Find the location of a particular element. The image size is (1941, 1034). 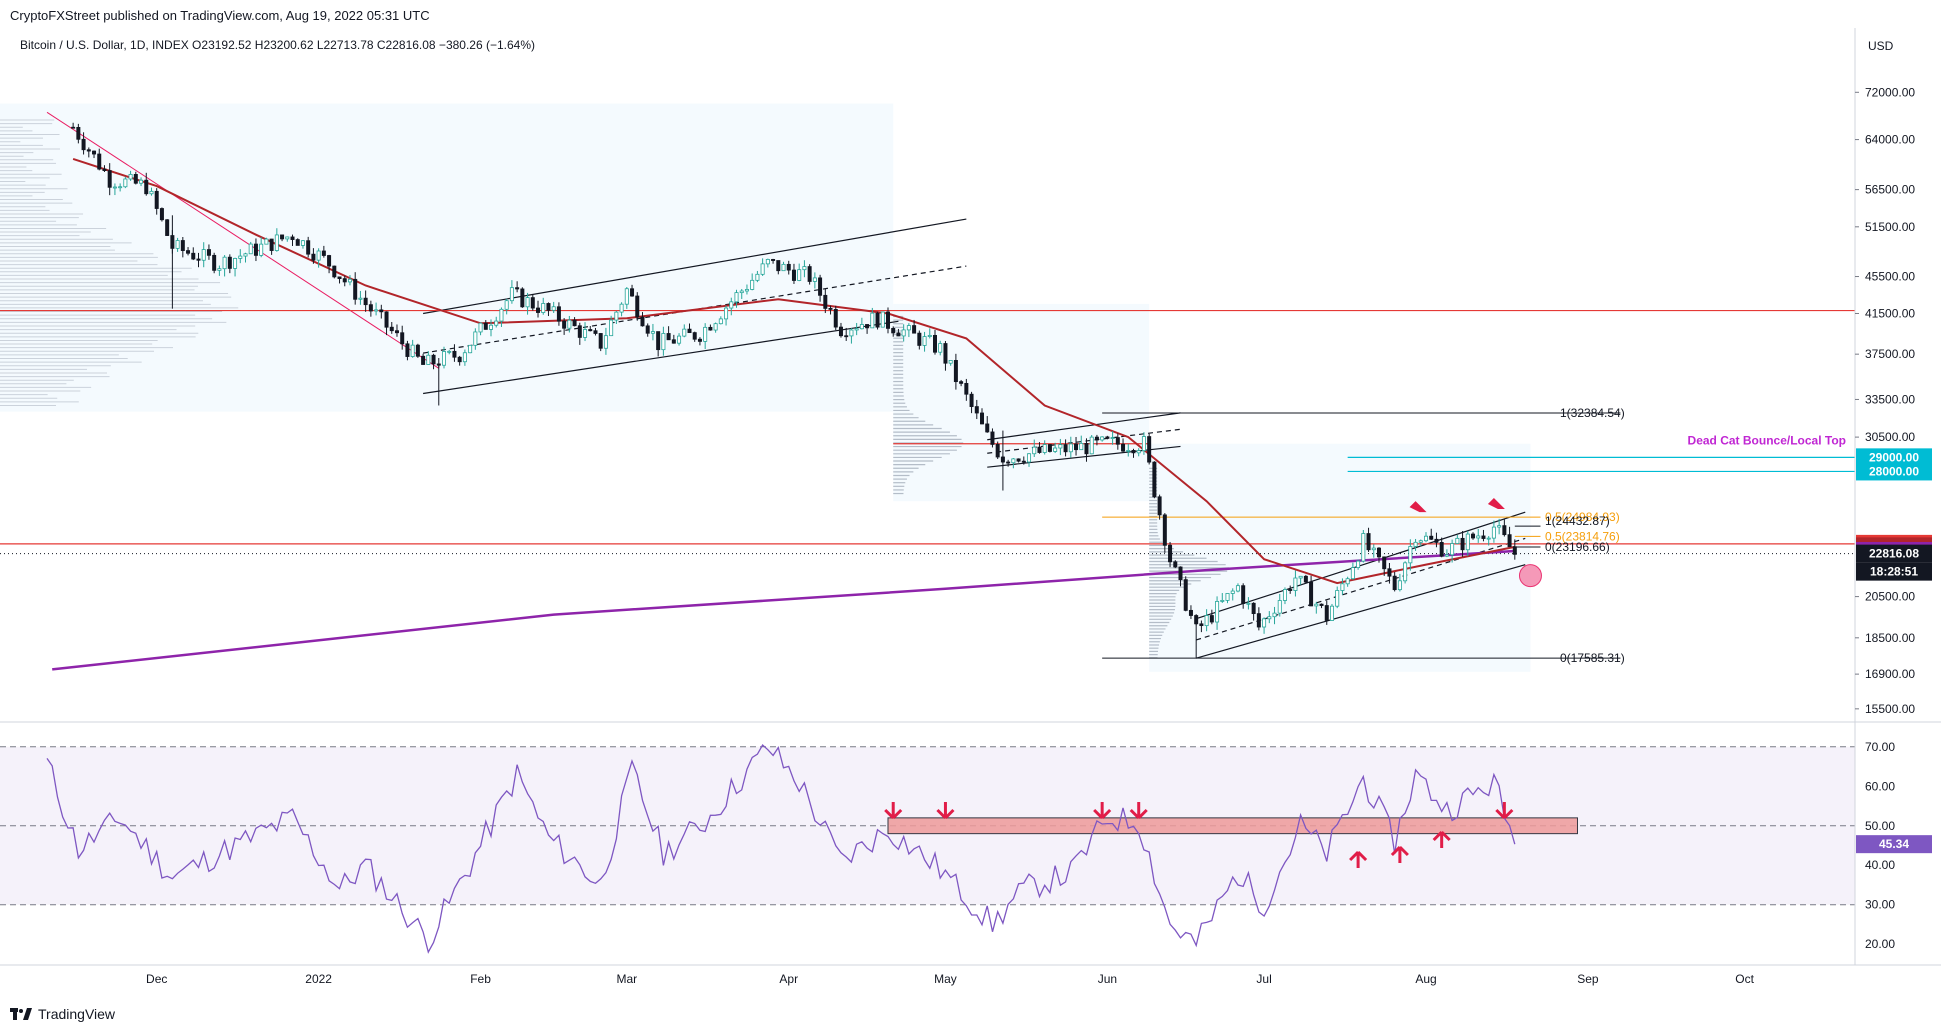

red-marker-icon is located at coordinates (1418, 507).